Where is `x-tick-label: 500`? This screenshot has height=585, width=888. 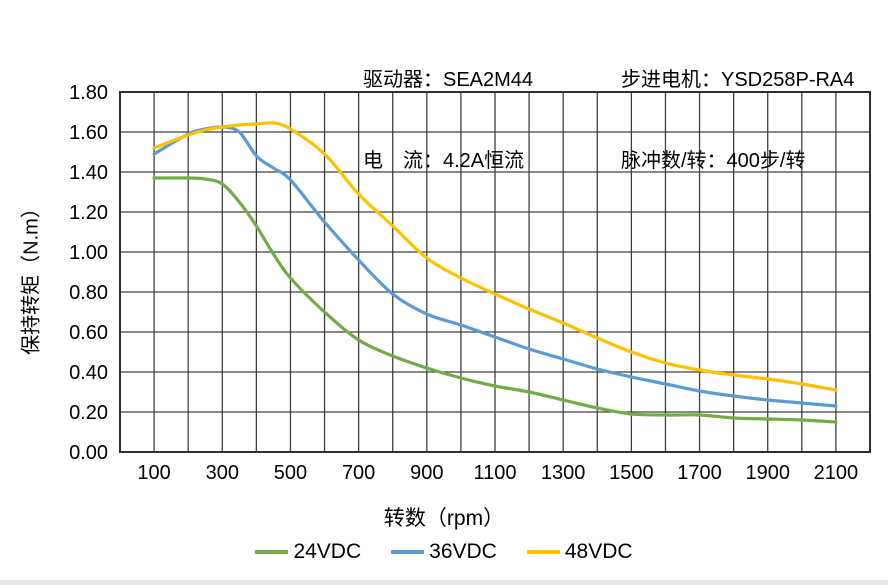
x-tick-label: 500 is located at coordinates (290, 473).